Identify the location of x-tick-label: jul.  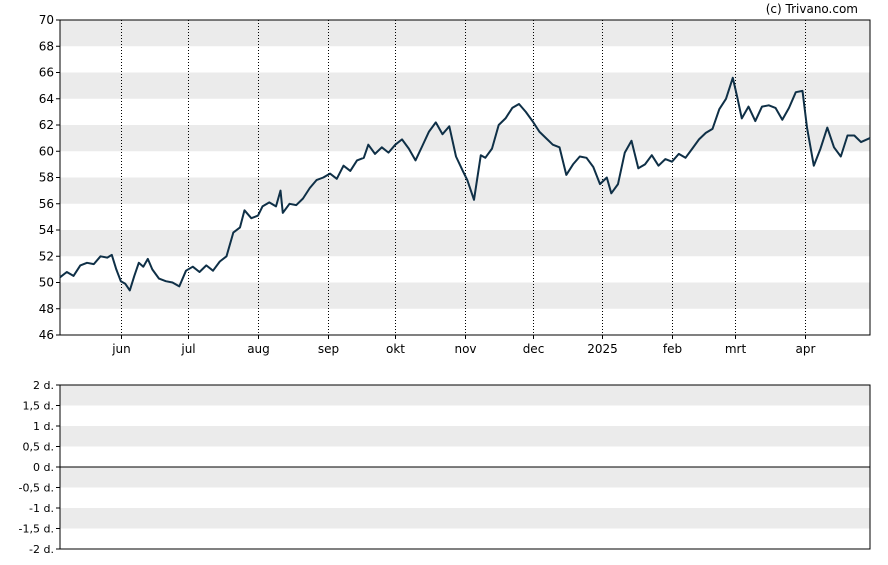
(187, 349).